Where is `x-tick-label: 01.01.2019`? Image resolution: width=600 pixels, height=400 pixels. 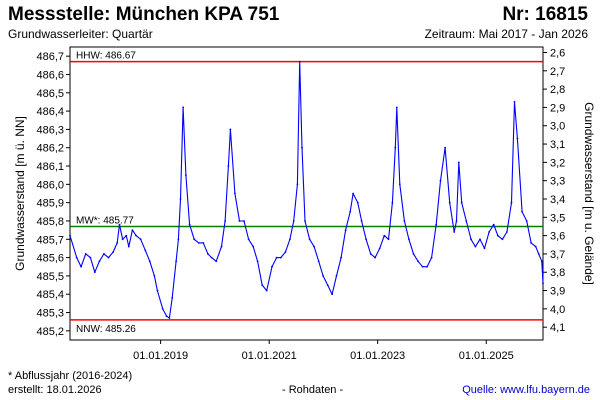
x-tick-label: 01.01.2019 is located at coordinates (160, 356).